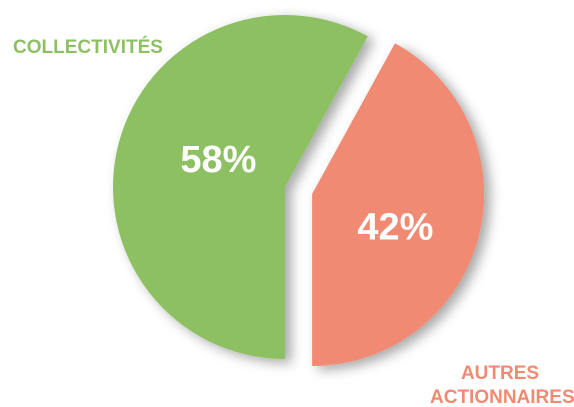 Image resolution: width=574 pixels, height=407 pixels. I want to click on value-label: 42%, so click(395, 227).